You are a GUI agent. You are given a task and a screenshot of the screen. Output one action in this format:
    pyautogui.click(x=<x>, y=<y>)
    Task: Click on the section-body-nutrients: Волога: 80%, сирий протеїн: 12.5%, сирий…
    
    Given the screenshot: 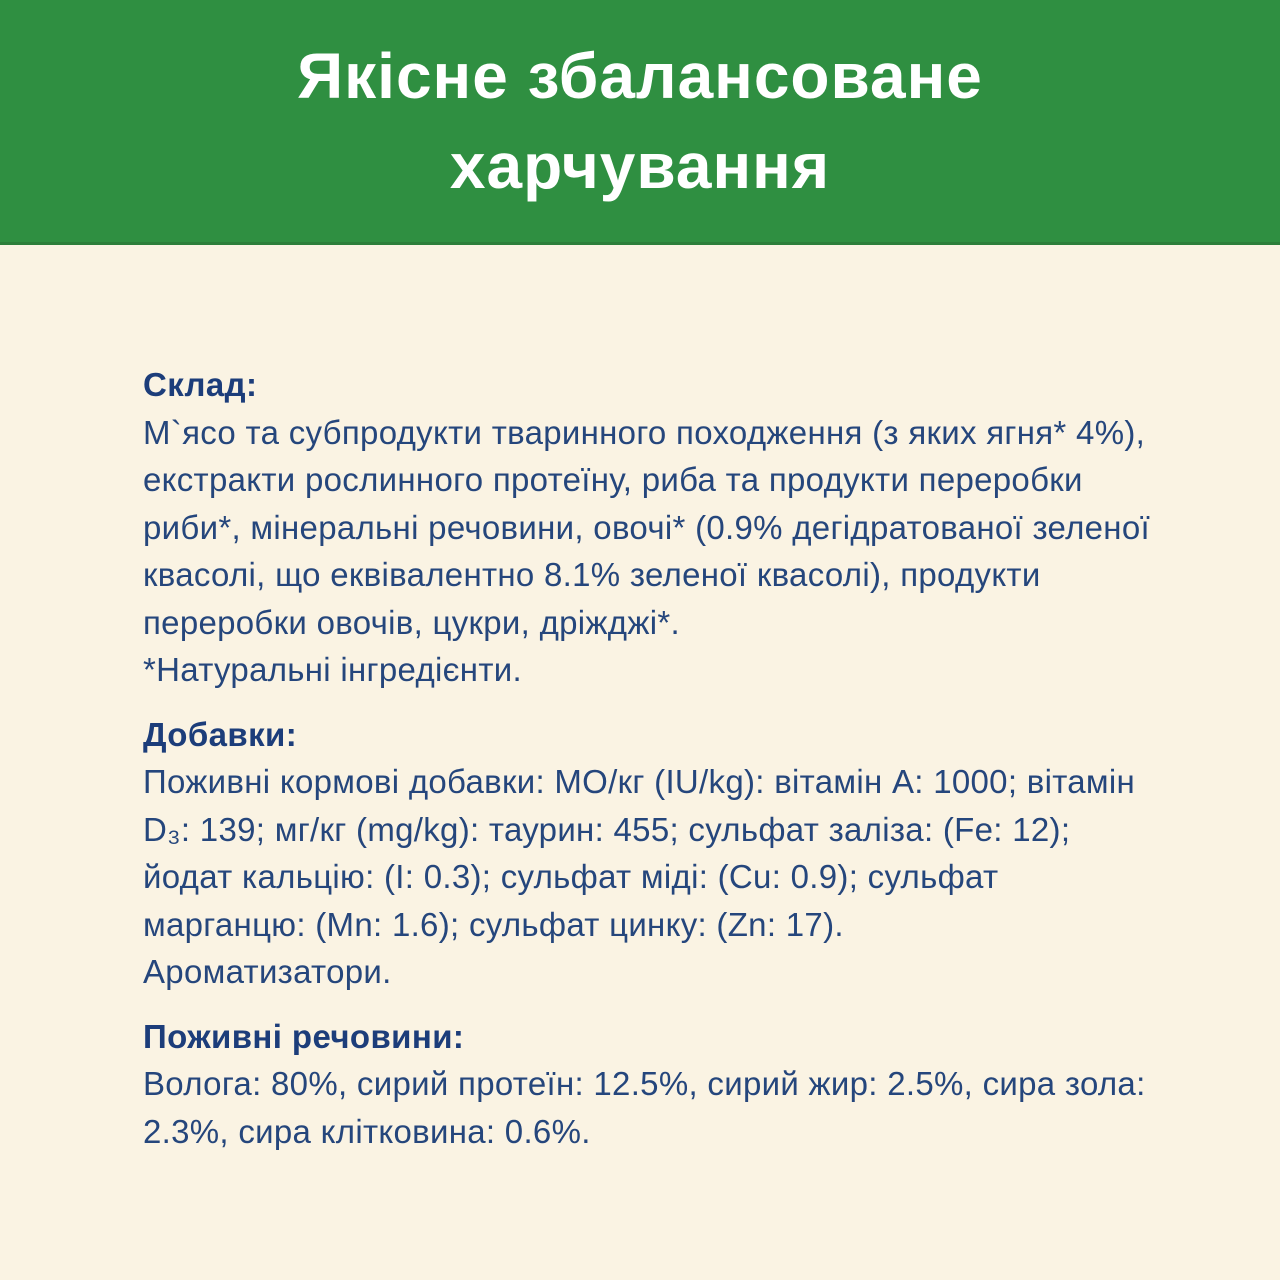 What is the action you would take?
    pyautogui.click(x=644, y=1107)
    